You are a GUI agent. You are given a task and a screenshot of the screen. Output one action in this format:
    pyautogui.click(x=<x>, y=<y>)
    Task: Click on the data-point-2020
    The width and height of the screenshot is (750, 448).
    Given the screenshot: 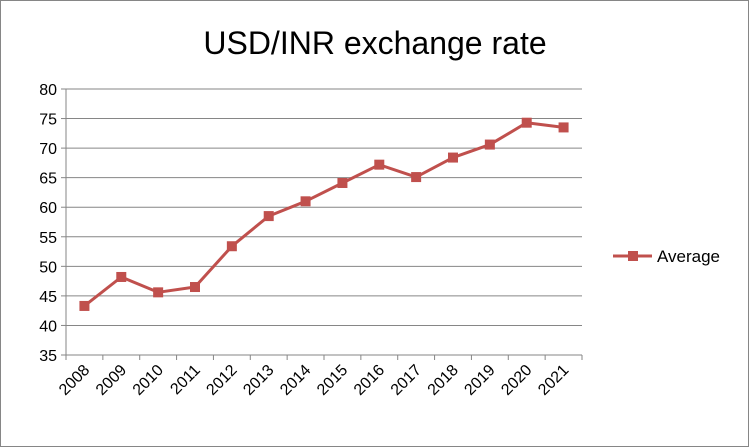 What is the action you would take?
    pyautogui.click(x=526, y=122)
    